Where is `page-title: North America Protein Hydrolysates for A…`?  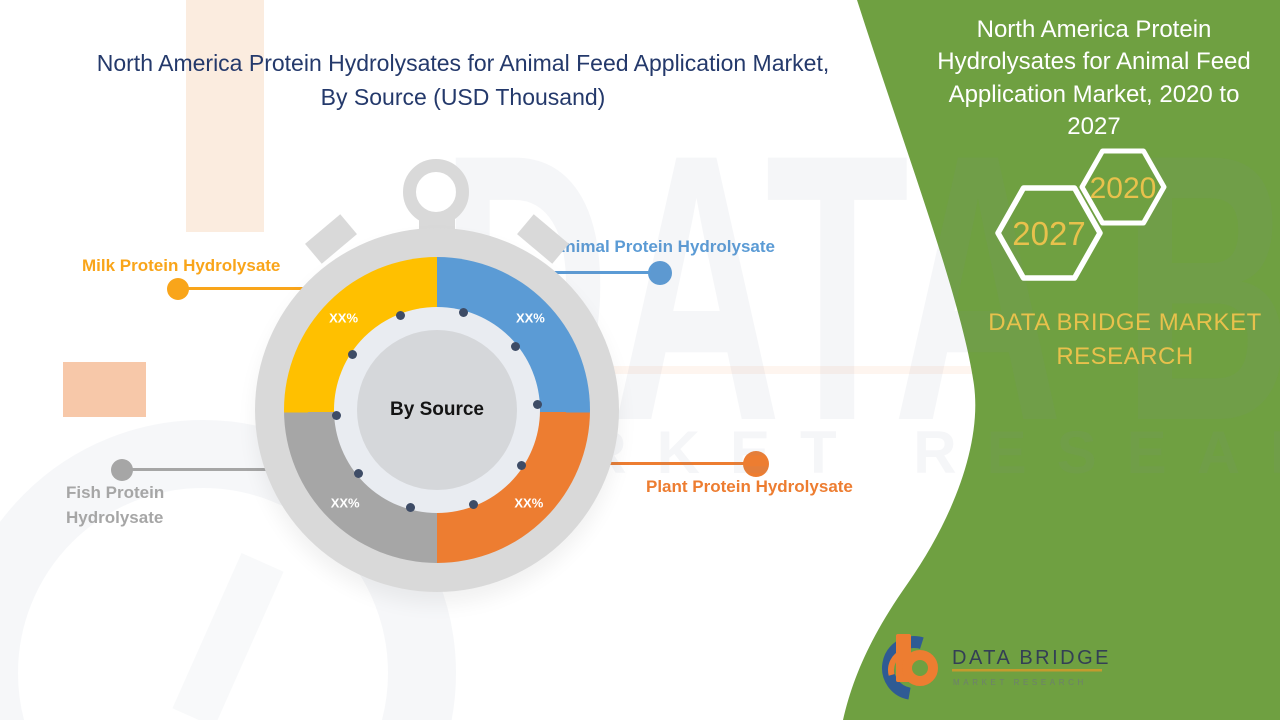
page-title: North America Protein Hydrolysates for A… is located at coordinates (463, 80).